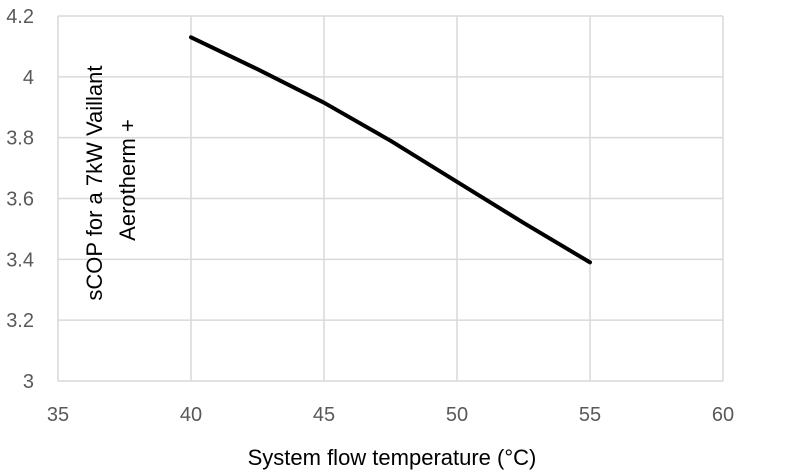 This screenshot has height=476, width=800. I want to click on x-tick-label: 55, so click(590, 415).